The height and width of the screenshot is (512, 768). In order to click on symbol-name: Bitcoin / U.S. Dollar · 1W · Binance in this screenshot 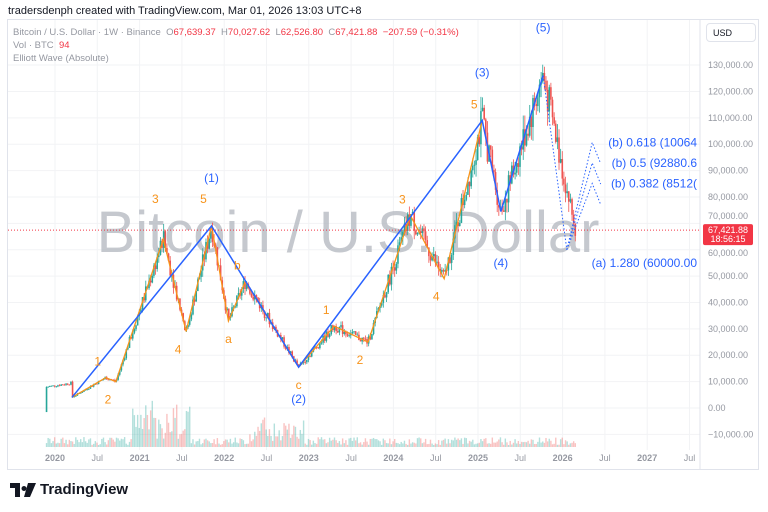, I will do `click(87, 32)`.